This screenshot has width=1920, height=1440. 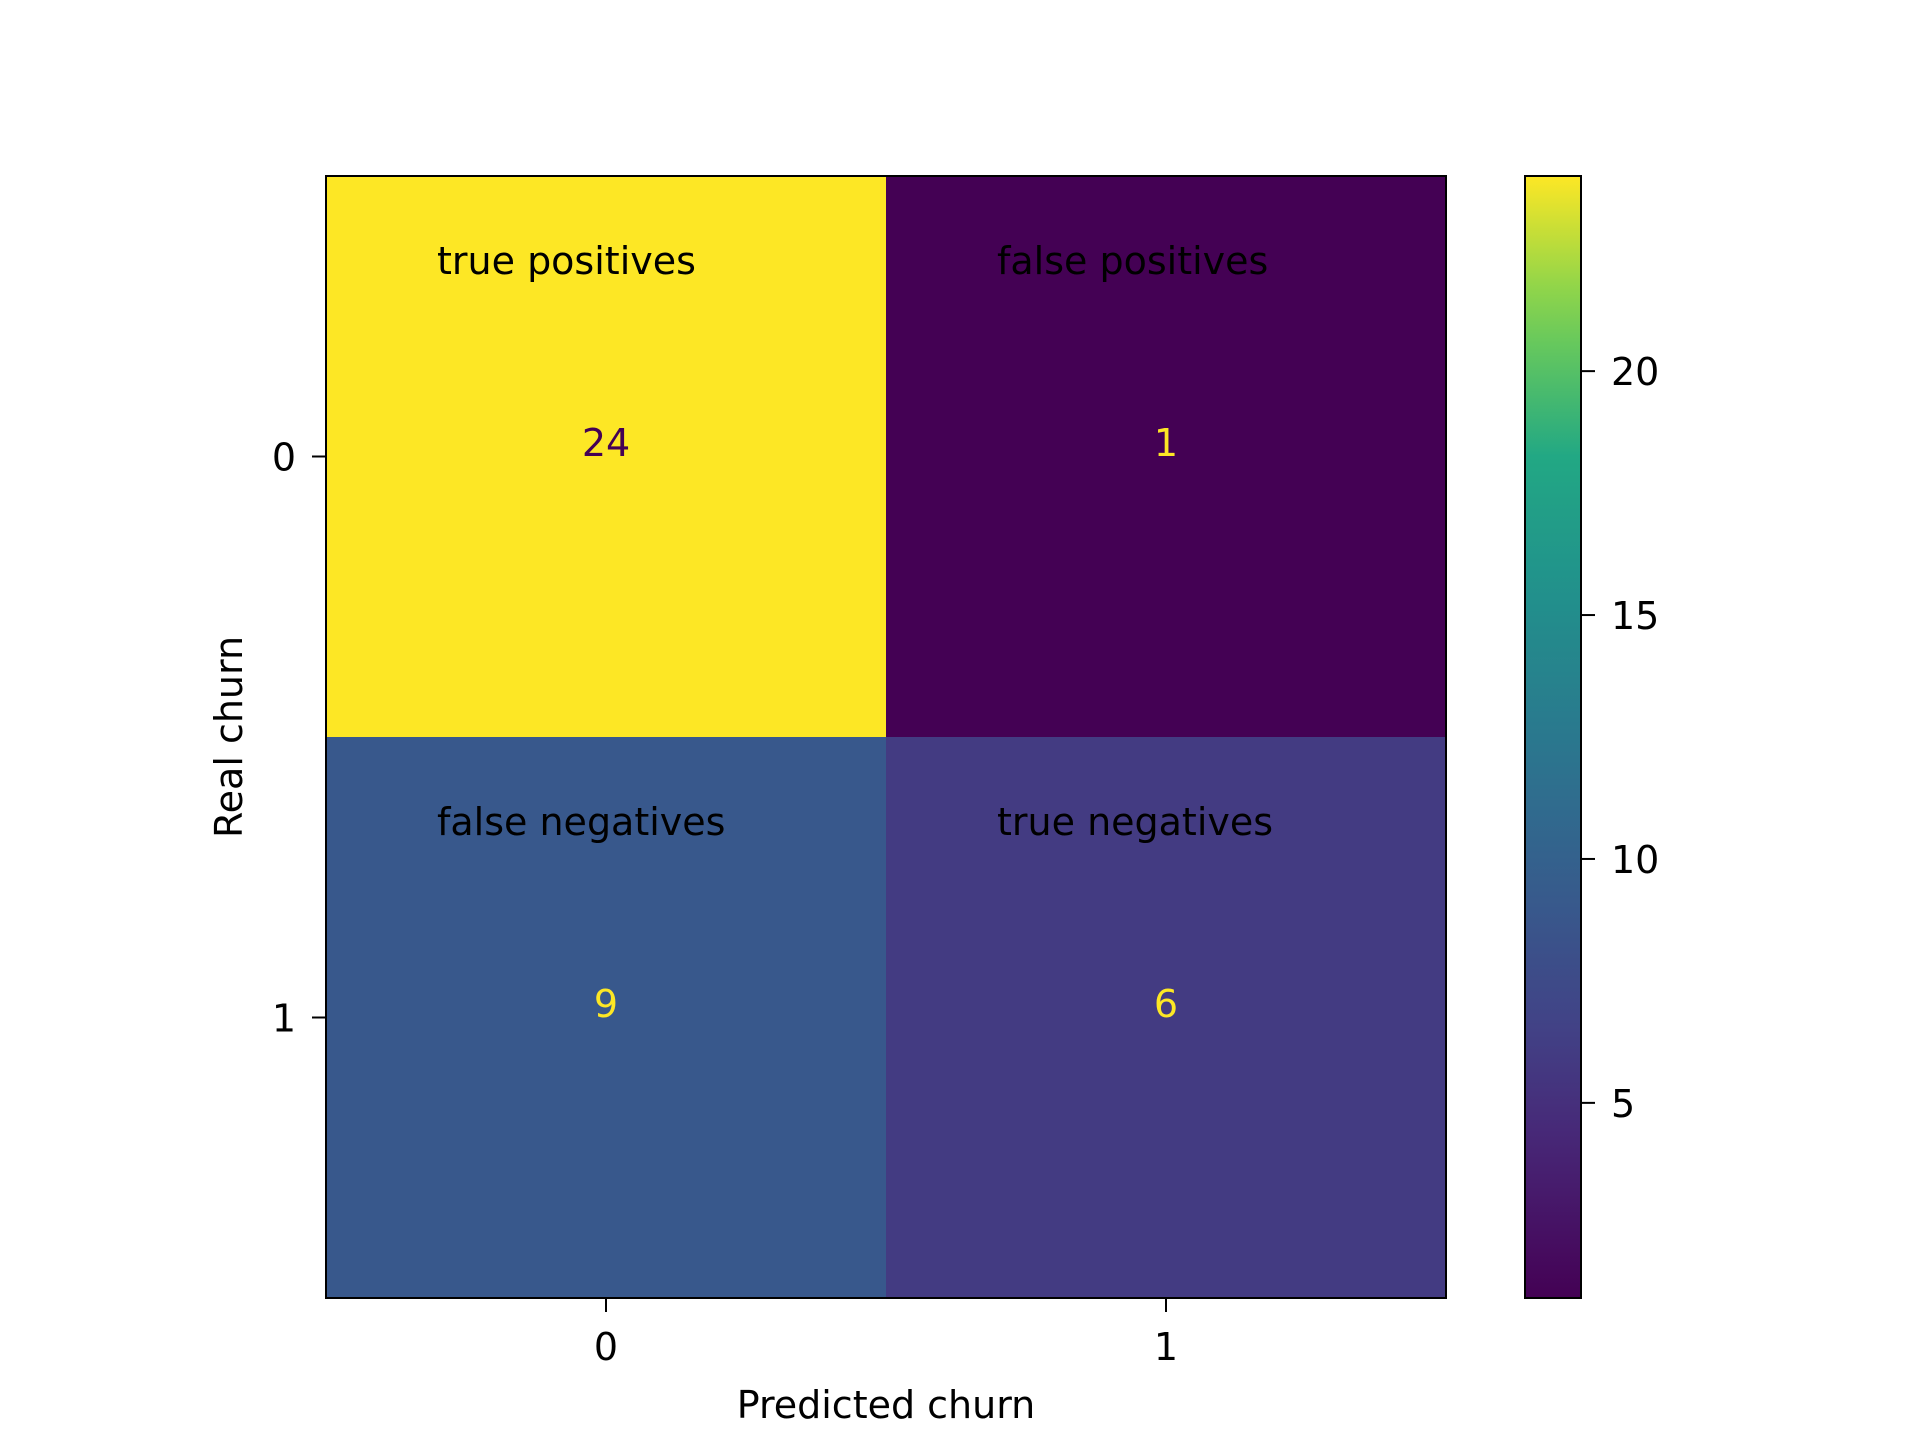 What do you see at coordinates (1132, 261) in the screenshot?
I see `cell-label-0-1: false positives` at bounding box center [1132, 261].